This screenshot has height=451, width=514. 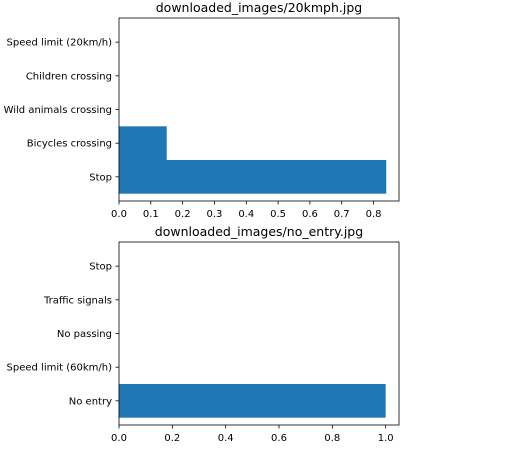 What do you see at coordinates (278, 214) in the screenshot?
I see `x-tick-label: 0.5` at bounding box center [278, 214].